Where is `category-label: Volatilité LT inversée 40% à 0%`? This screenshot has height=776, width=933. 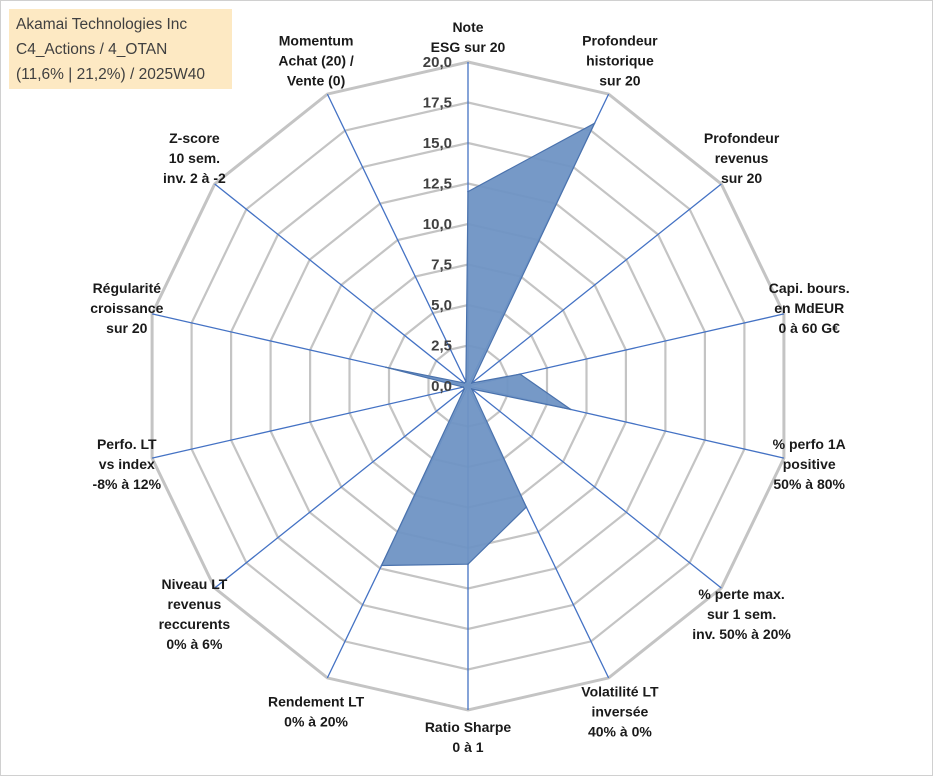
category-label: Volatilité LT inversée 40% à 0% is located at coordinates (620, 711).